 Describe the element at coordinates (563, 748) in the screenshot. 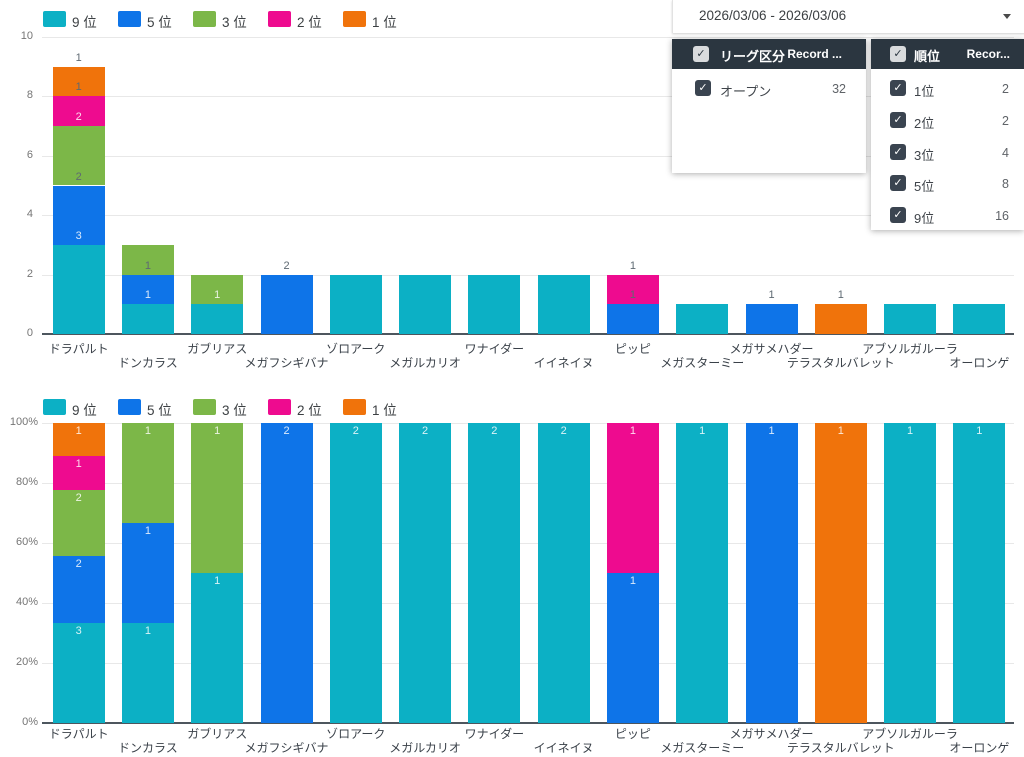

I see `category-label: イイネイヌ` at that location.